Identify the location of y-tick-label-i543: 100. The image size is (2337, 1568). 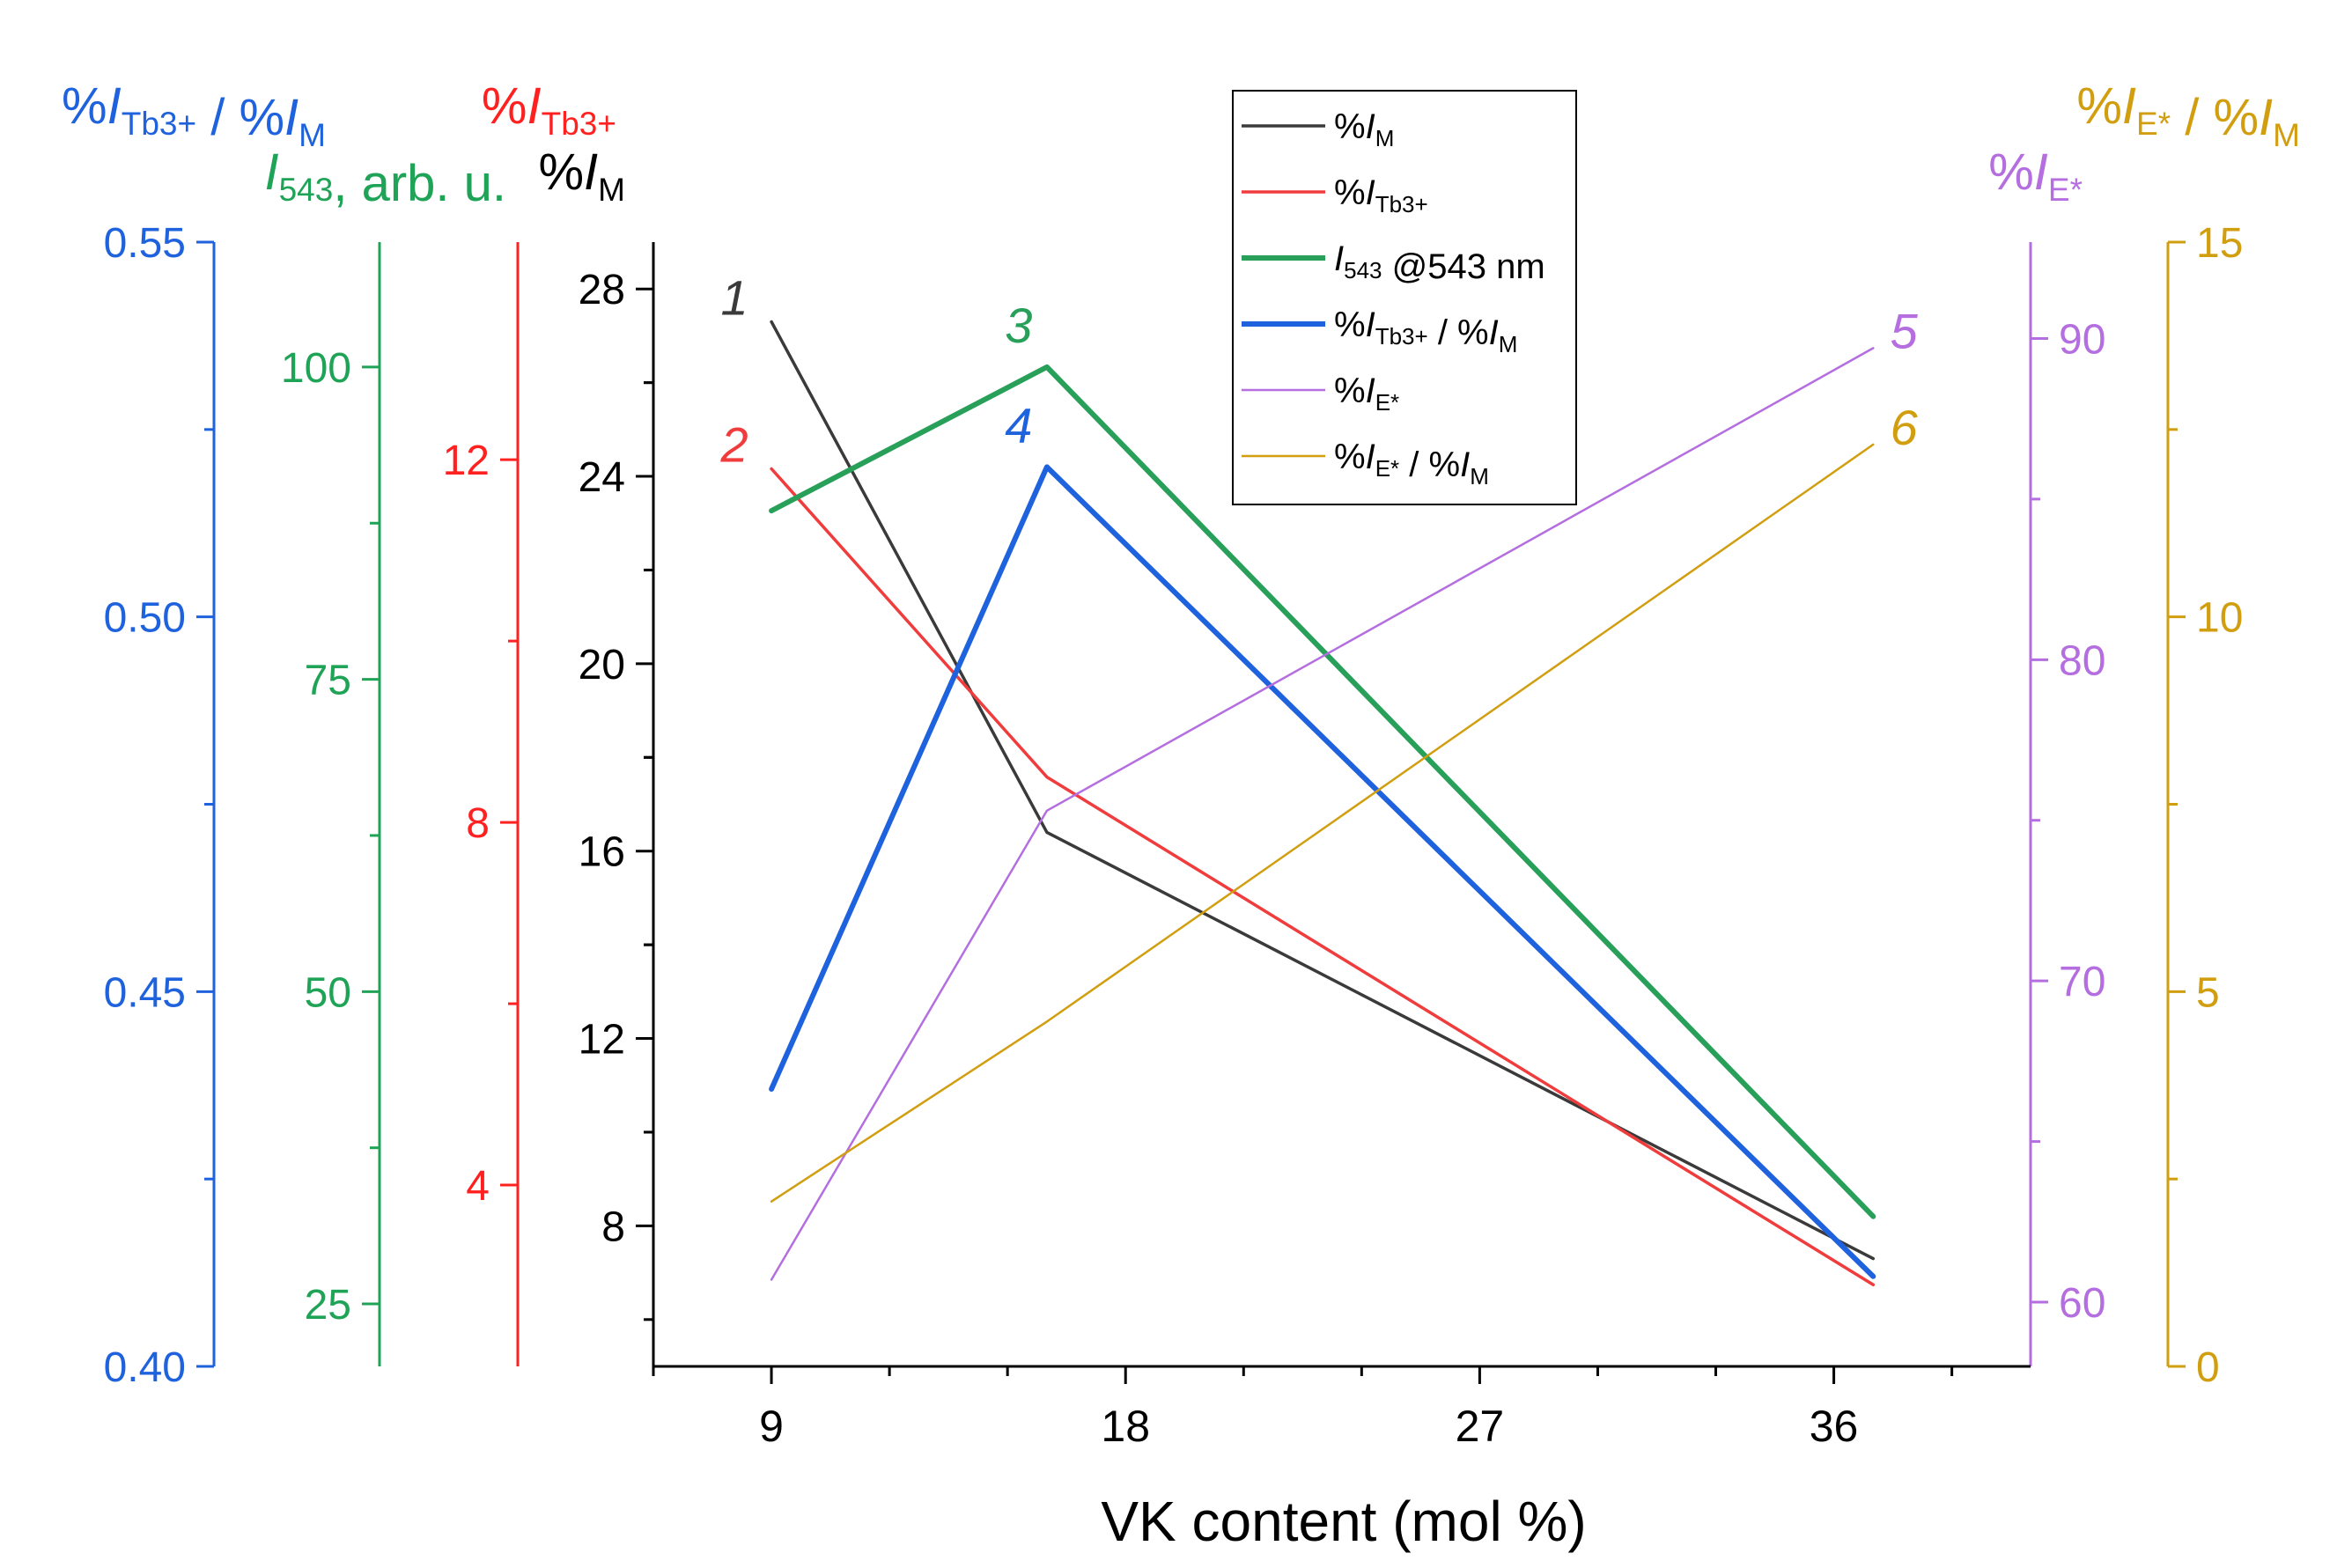
(316, 368).